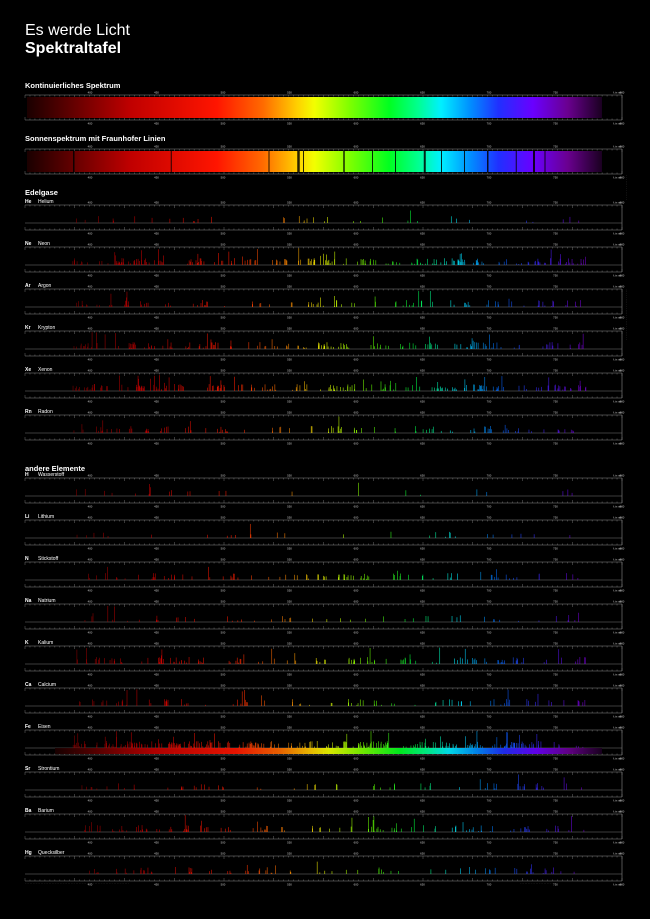 This screenshot has width=650, height=919. What do you see at coordinates (73, 85) in the screenshot?
I see `section-continuous-title: Kontinuierliches Spektrum` at bounding box center [73, 85].